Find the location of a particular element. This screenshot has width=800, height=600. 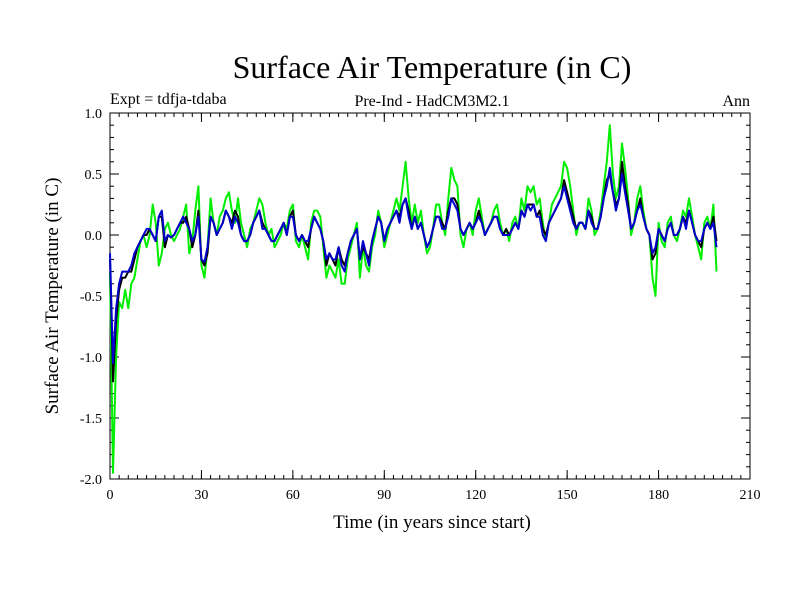

x-tick-label: 60 is located at coordinates (293, 495).